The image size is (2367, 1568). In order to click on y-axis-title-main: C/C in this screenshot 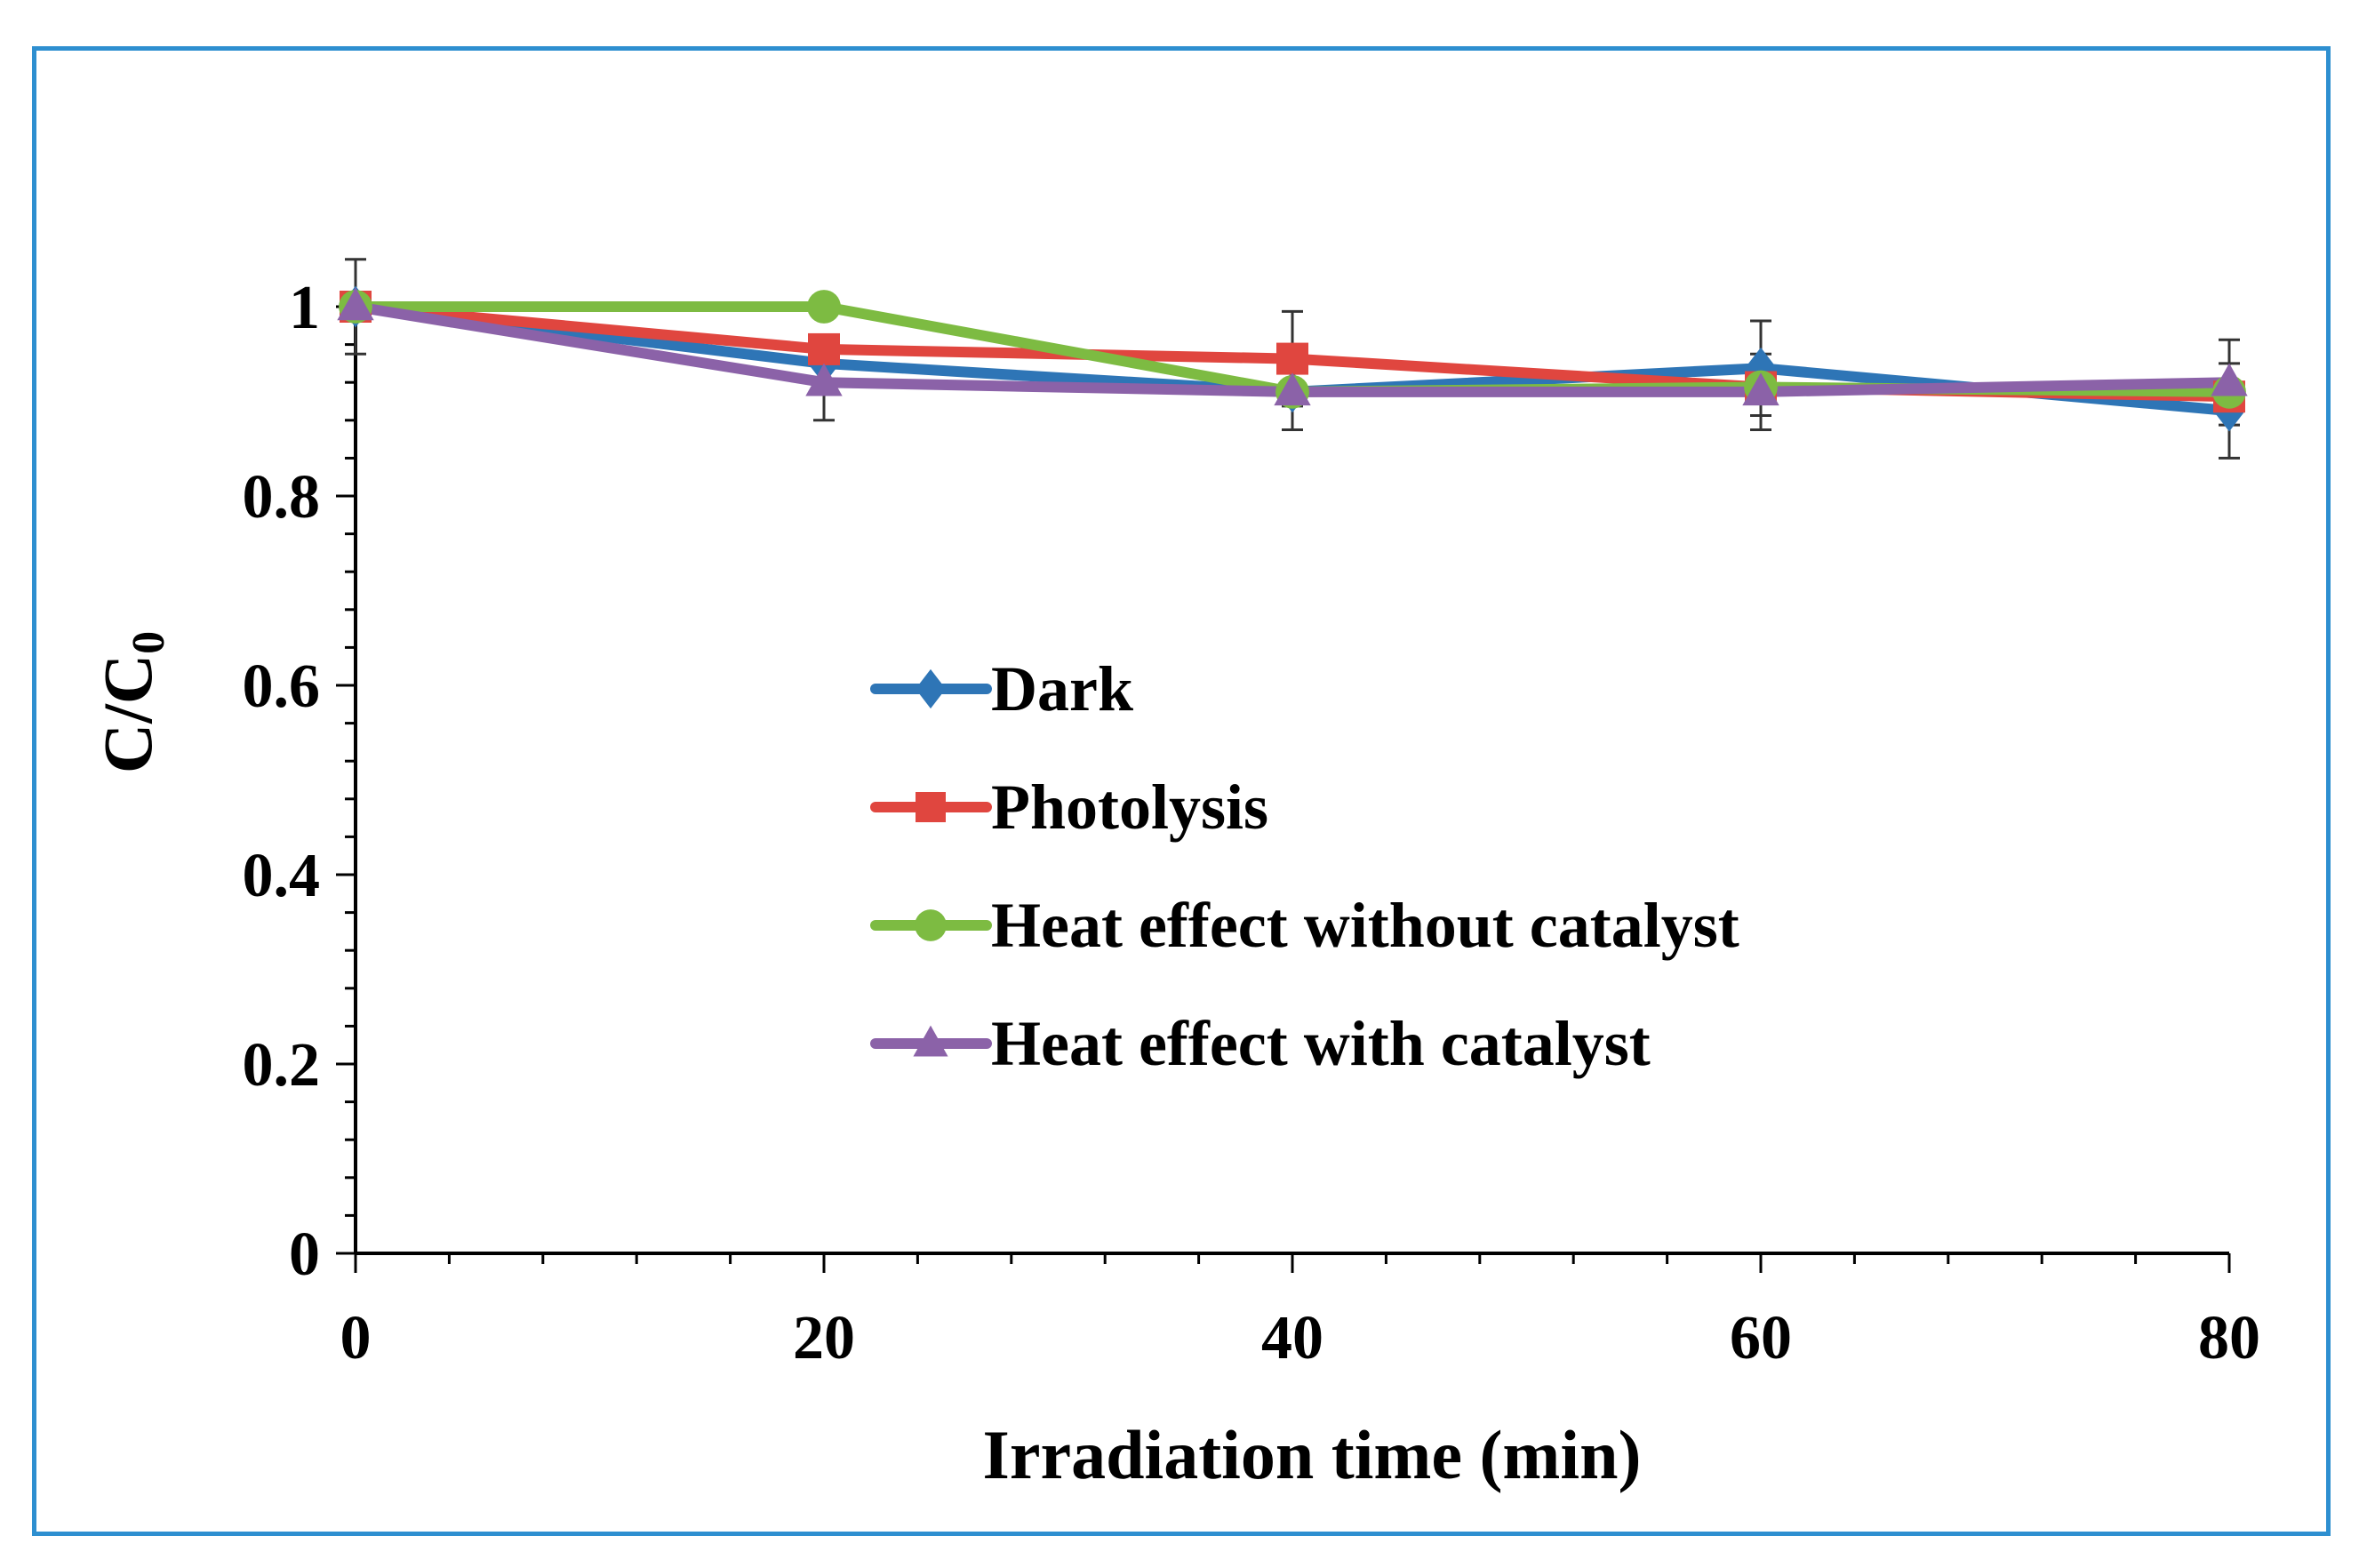, I will do `click(127, 713)`.